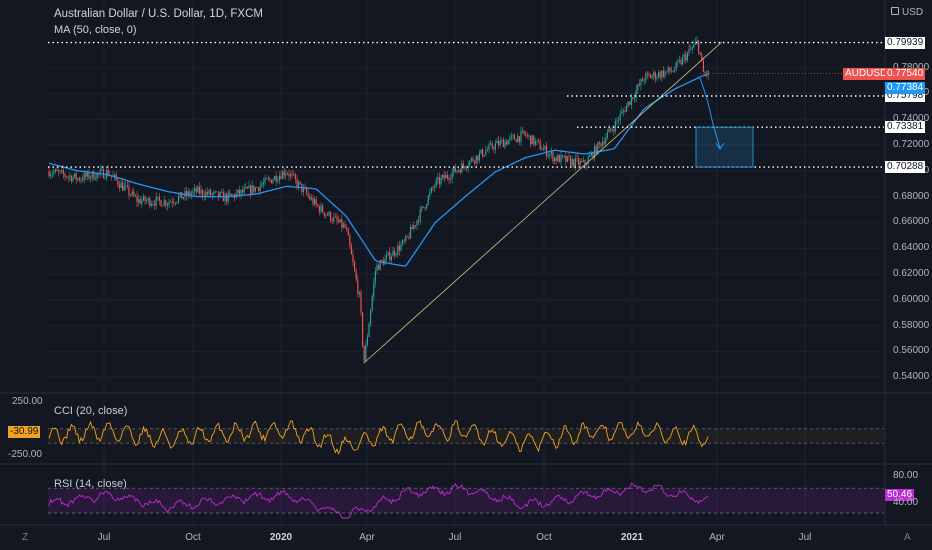 This screenshot has width=932, height=550. What do you see at coordinates (906, 475) in the screenshot?
I see `rsi-tick-upper: 80.00` at bounding box center [906, 475].